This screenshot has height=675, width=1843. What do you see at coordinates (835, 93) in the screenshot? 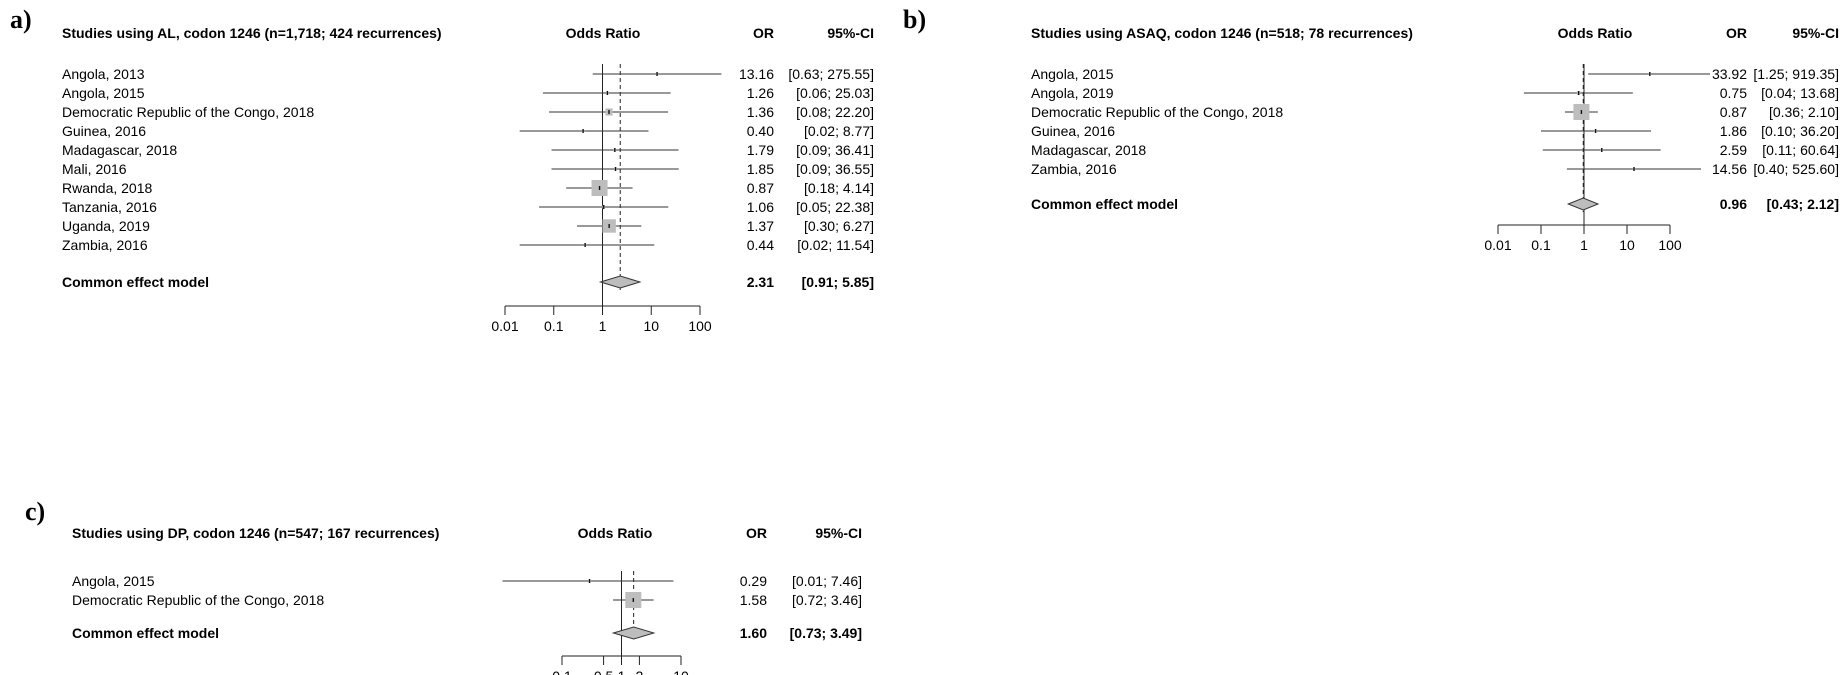
I see `study-ci-value: [0.06; 25.03]` at bounding box center [835, 93].